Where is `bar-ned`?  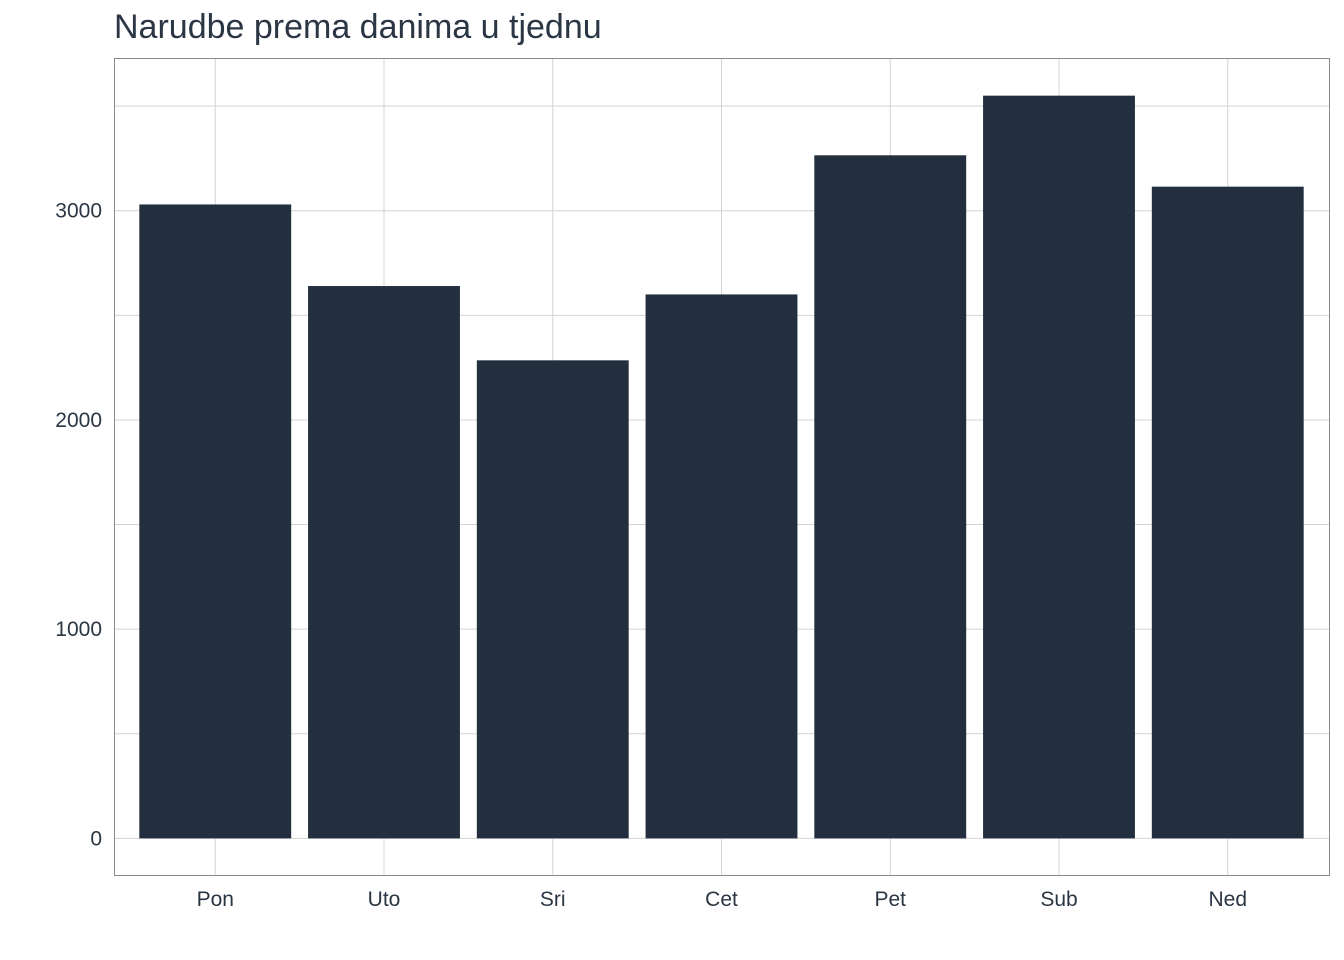 bar-ned is located at coordinates (1227, 512).